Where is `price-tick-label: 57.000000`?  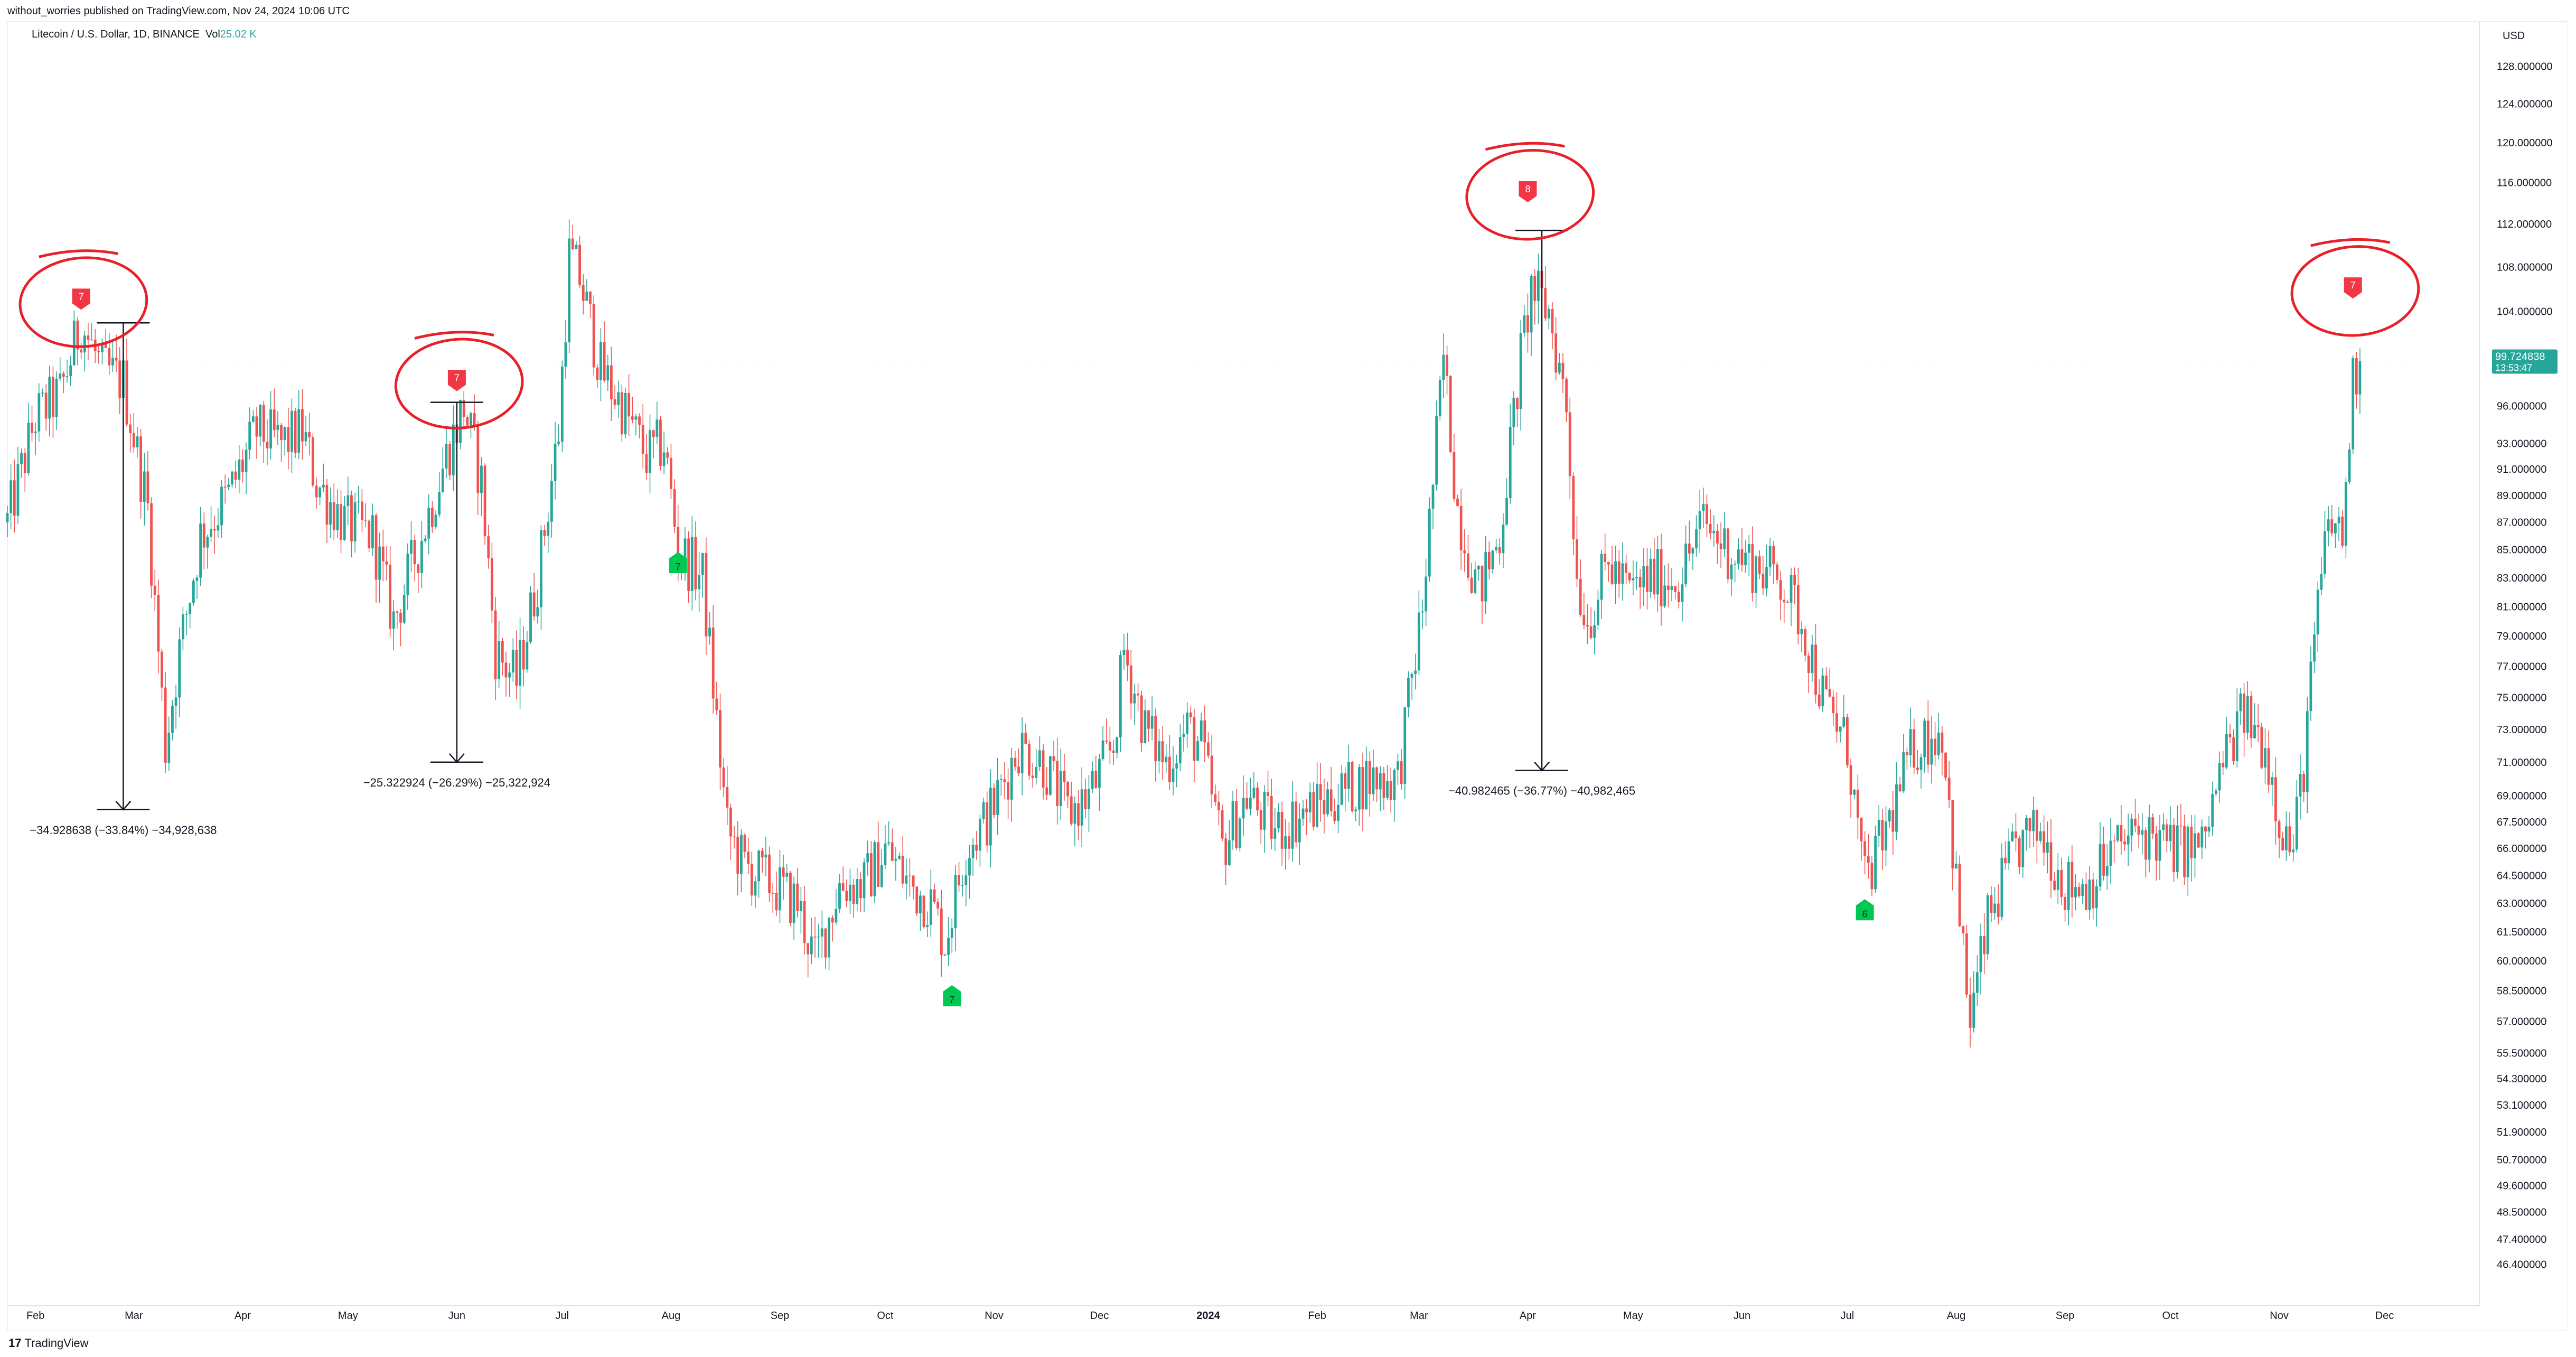
price-tick-label: 57.000000 is located at coordinates (2522, 1022).